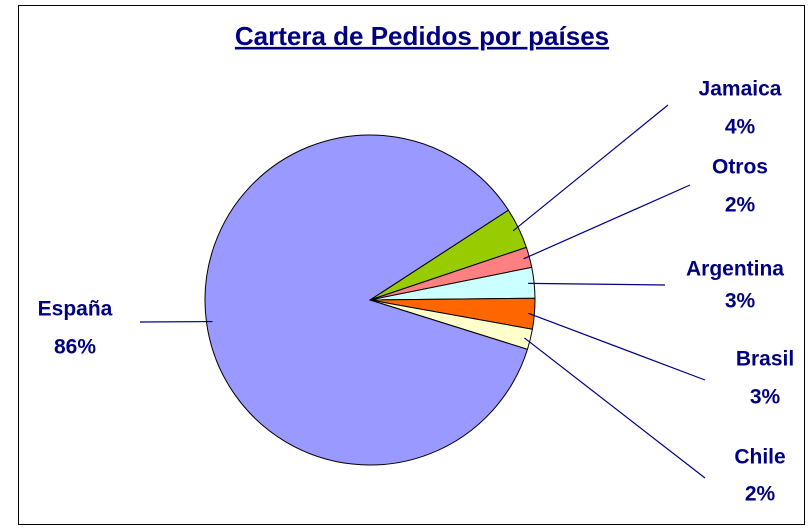  I want to click on slice-value-label: 4%, so click(740, 127).